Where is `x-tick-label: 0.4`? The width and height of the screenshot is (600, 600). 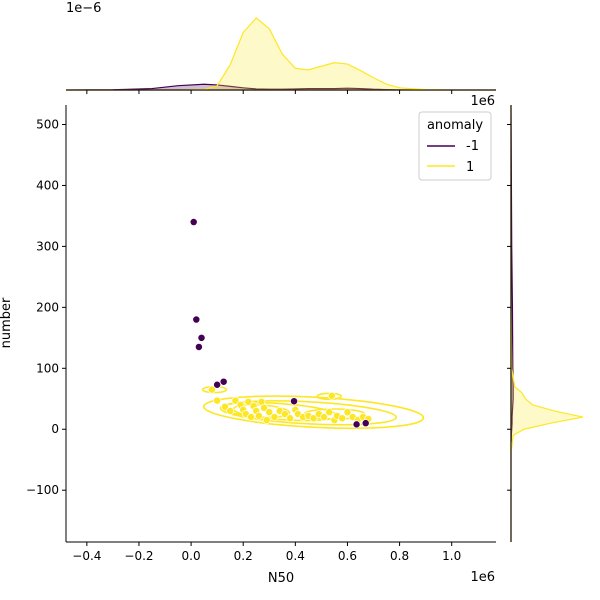 x-tick-label: 0.4 is located at coordinates (295, 556).